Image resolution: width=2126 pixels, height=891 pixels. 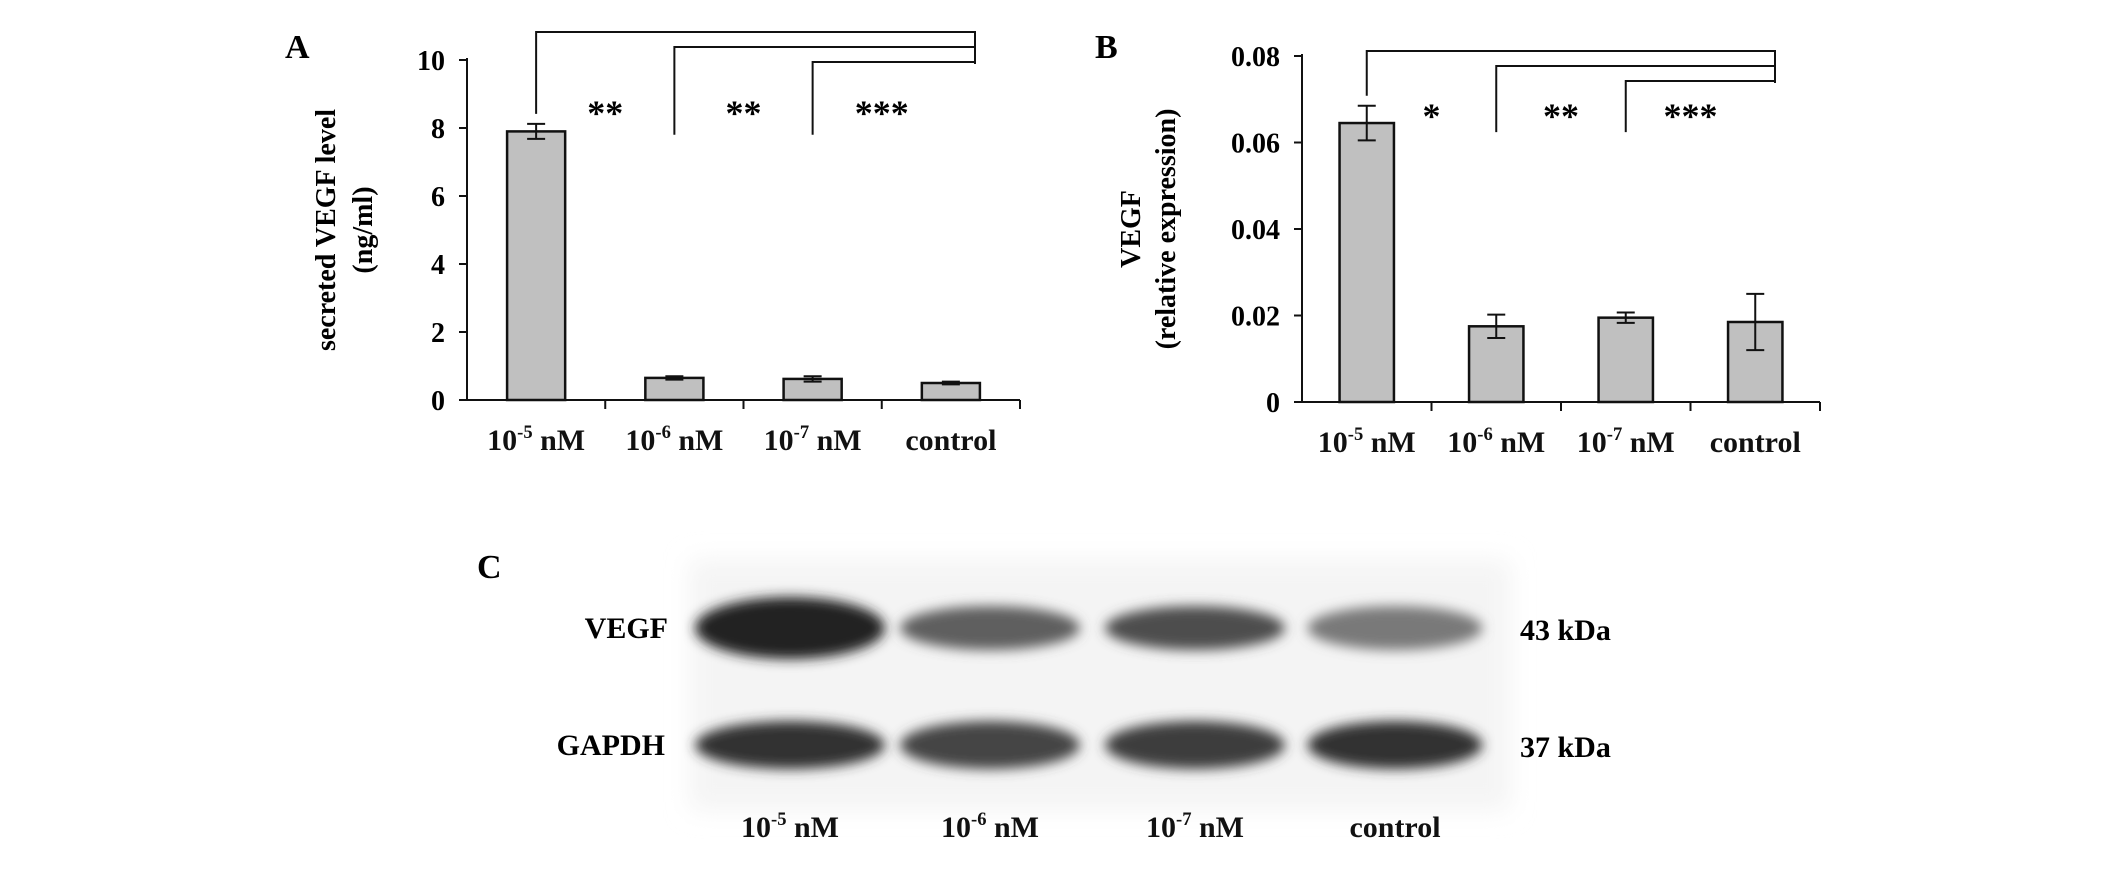 I want to click on blot-row-label: VEGF, so click(x=626, y=628).